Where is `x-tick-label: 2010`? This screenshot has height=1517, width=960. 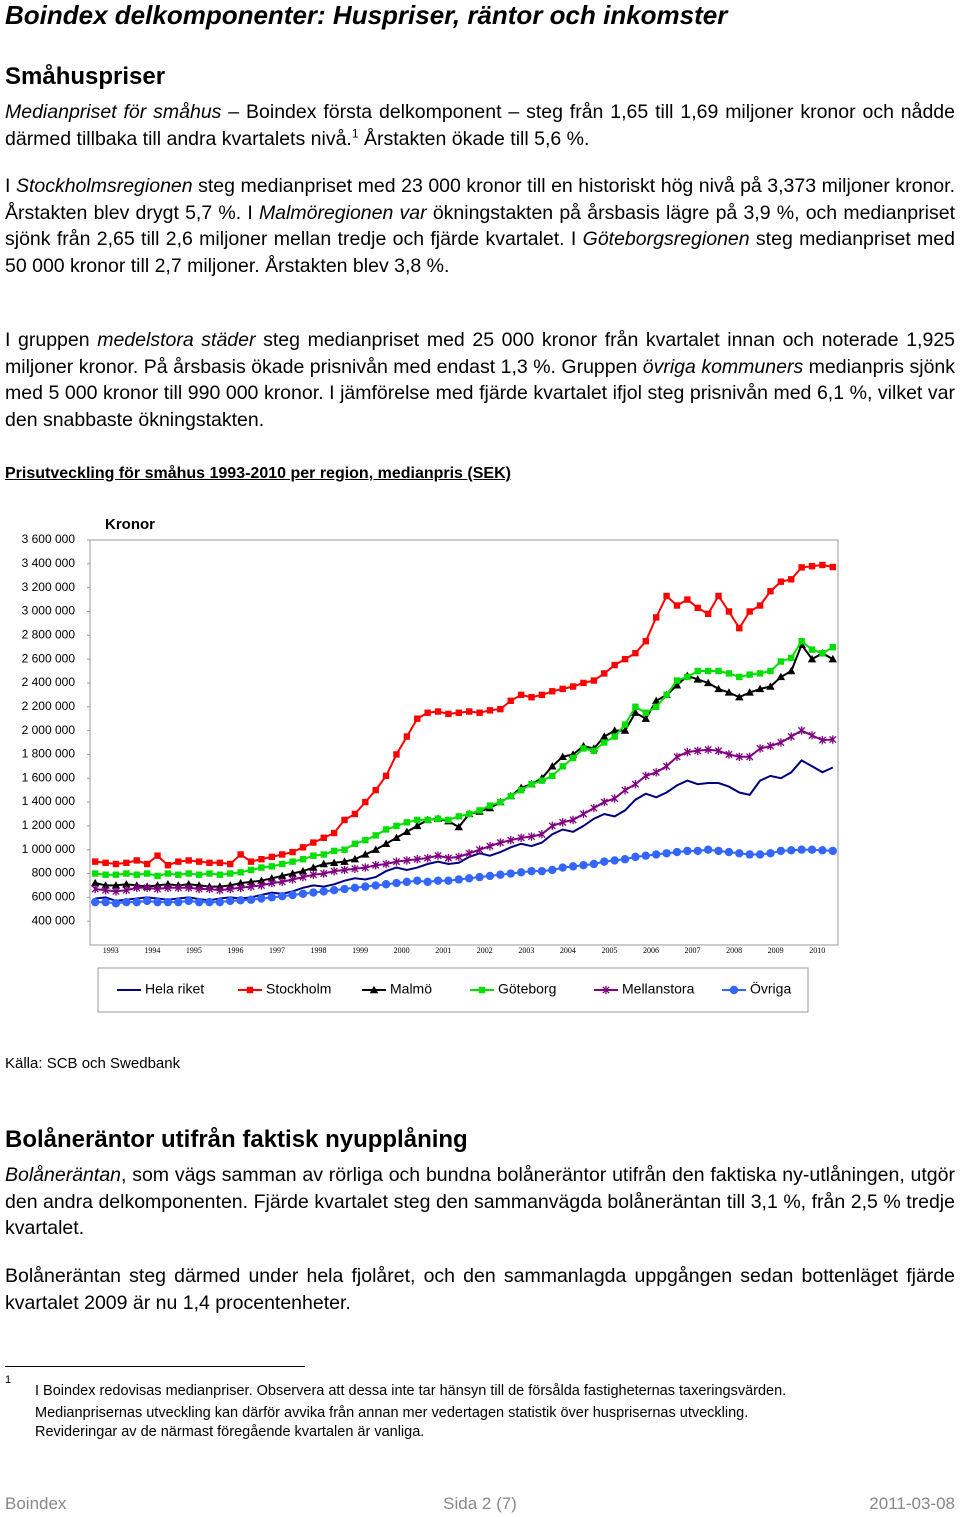
x-tick-label: 2010 is located at coordinates (817, 950).